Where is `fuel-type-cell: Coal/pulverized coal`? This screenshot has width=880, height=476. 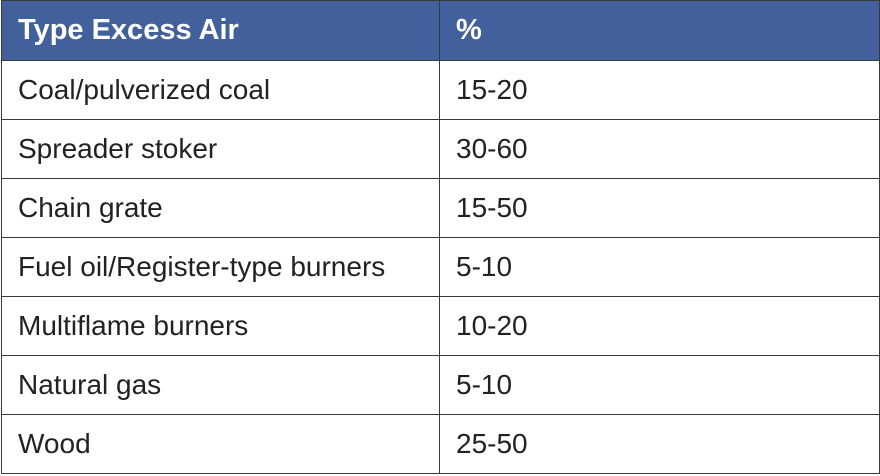 fuel-type-cell: Coal/pulverized coal is located at coordinates (220, 90).